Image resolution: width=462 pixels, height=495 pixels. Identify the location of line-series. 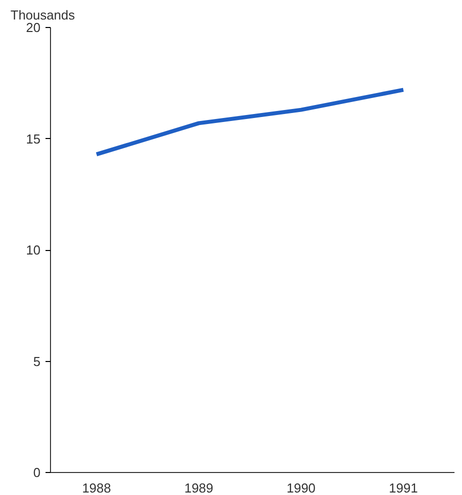
(250, 122).